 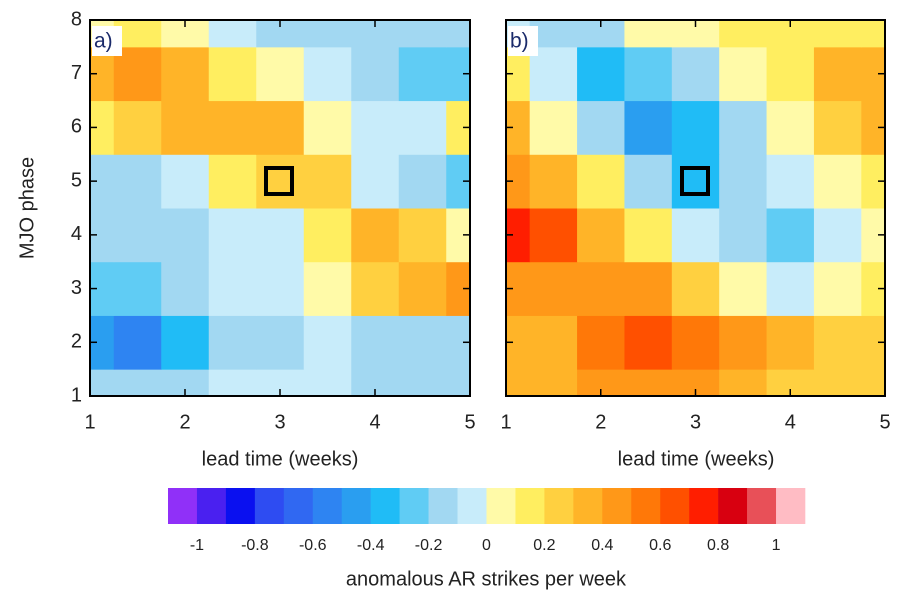 What do you see at coordinates (197, 545) in the screenshot?
I see `colorbar-tick-label: -1` at bounding box center [197, 545].